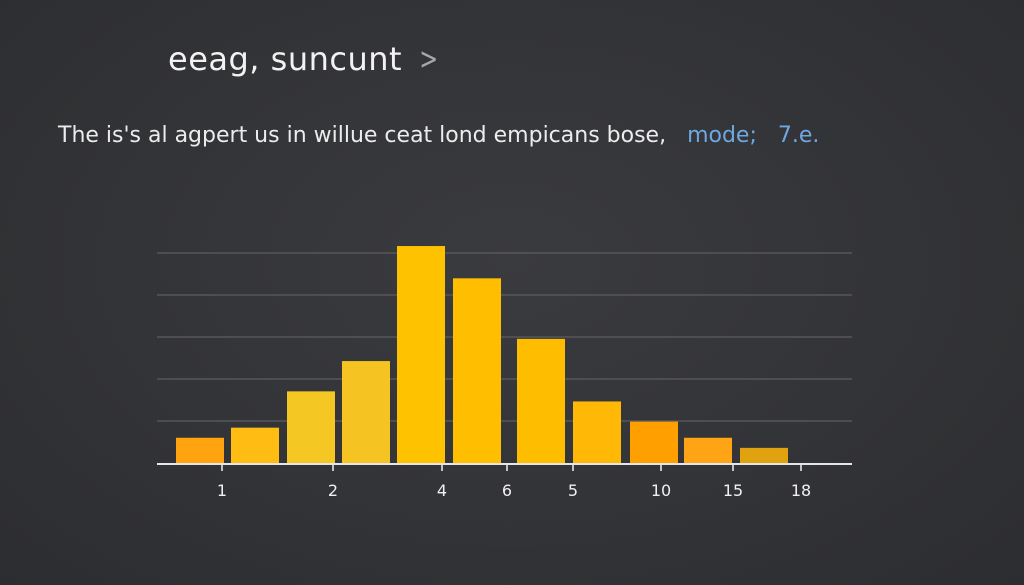  Describe the element at coordinates (429, 59) in the screenshot. I see `chevron-right-icon: >` at that location.